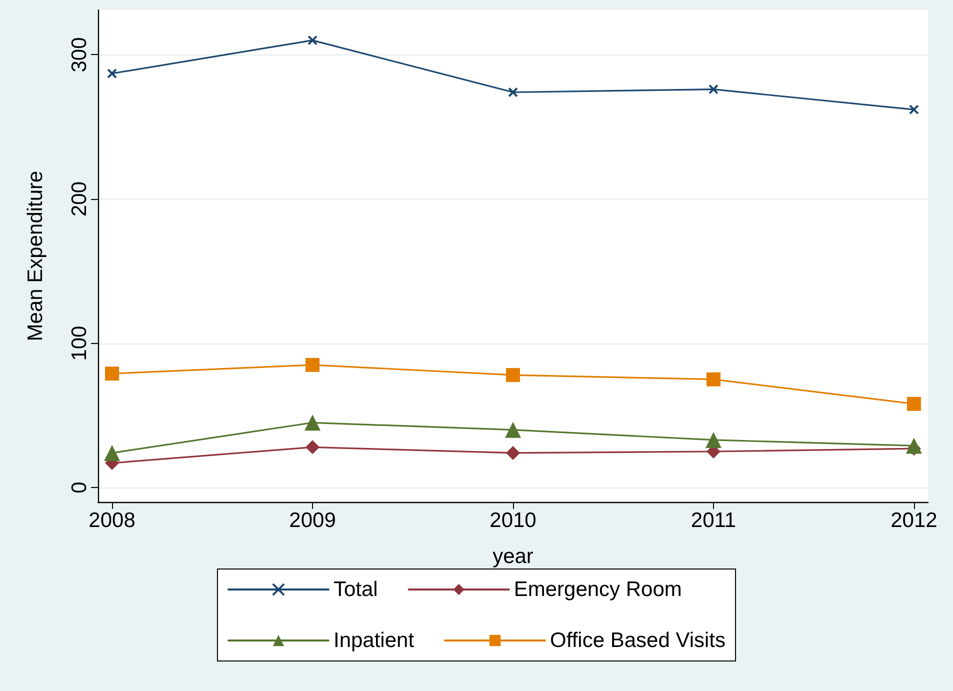 This screenshot has width=953, height=691. I want to click on legend-label: Office Based Visits, so click(638, 640).